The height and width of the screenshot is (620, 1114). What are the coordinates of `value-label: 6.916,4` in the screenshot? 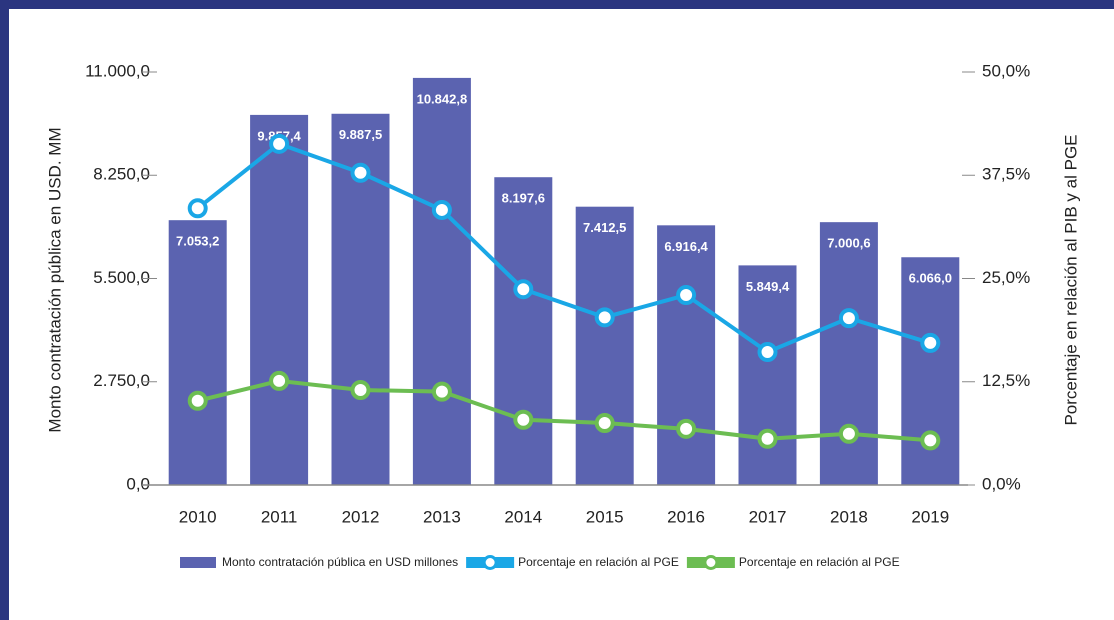 It's located at (686, 246).